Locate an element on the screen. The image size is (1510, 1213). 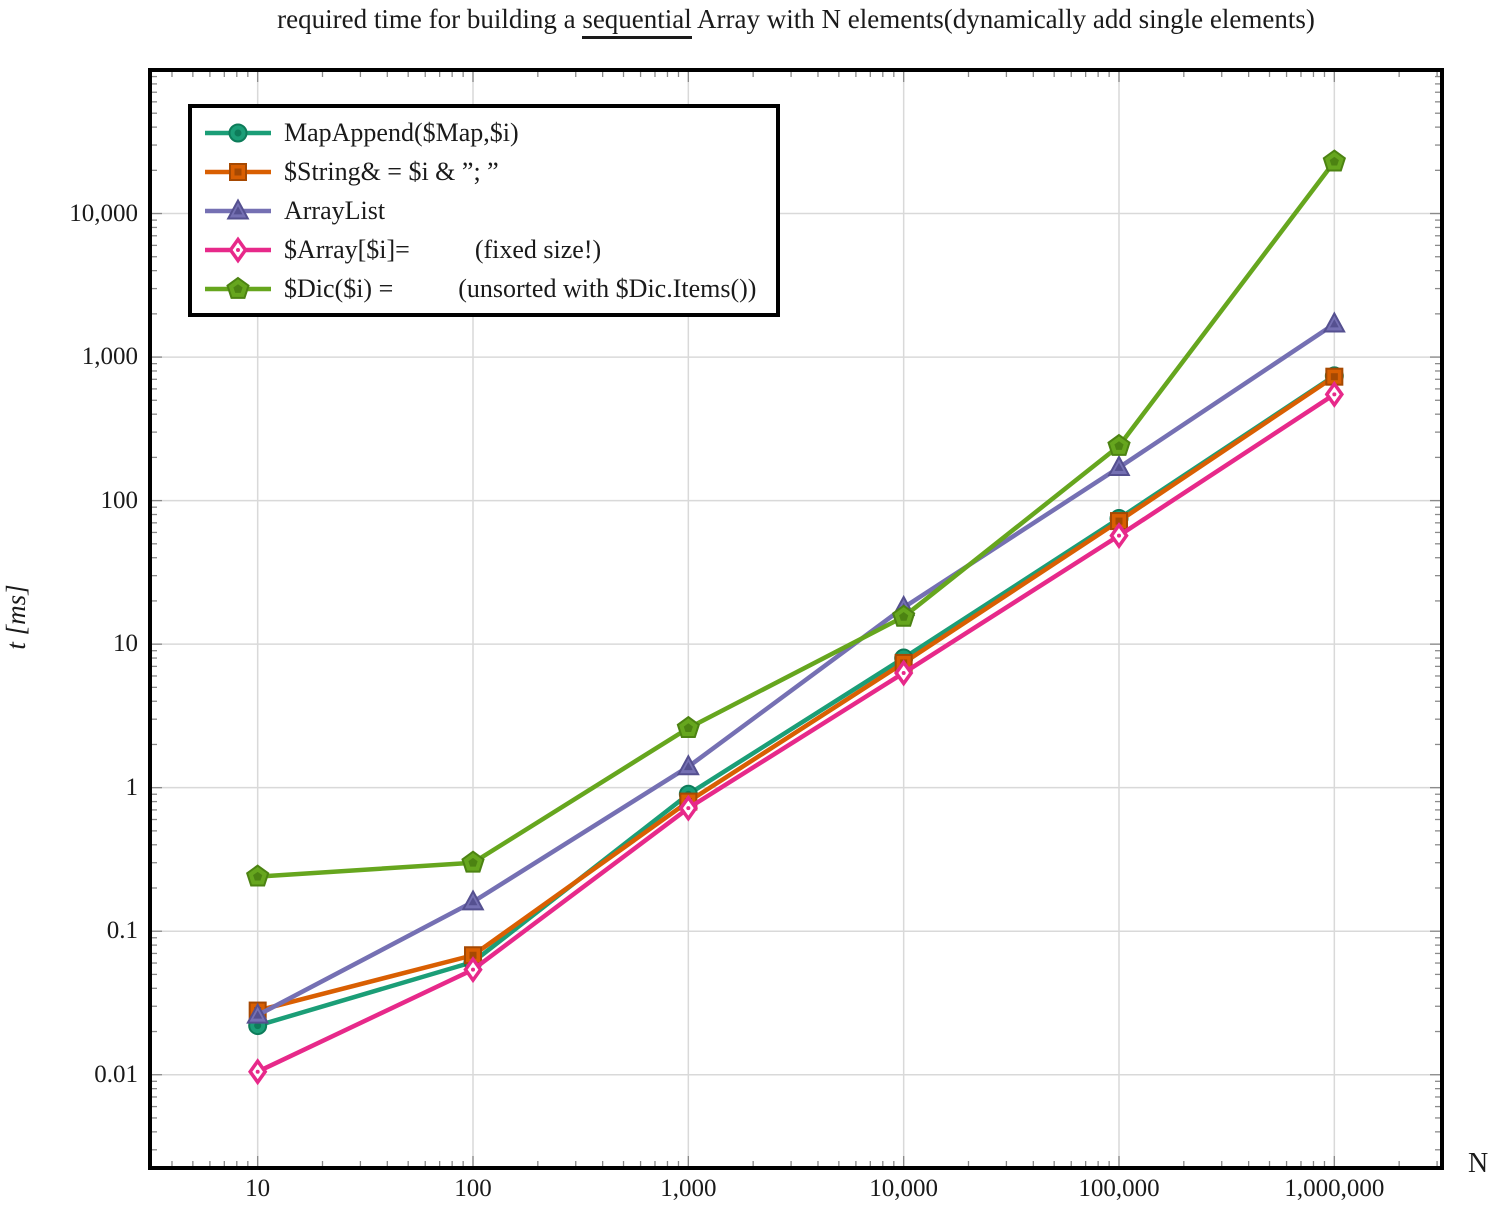
legend-item: $String& = $i & ”; ” is located at coordinates (479, 171).